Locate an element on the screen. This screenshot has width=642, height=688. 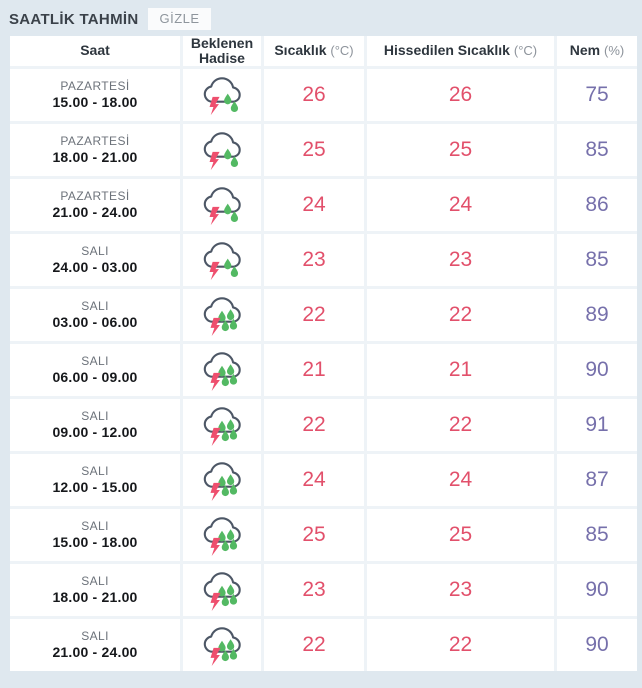
humidity-value: 86 is located at coordinates (597, 205).